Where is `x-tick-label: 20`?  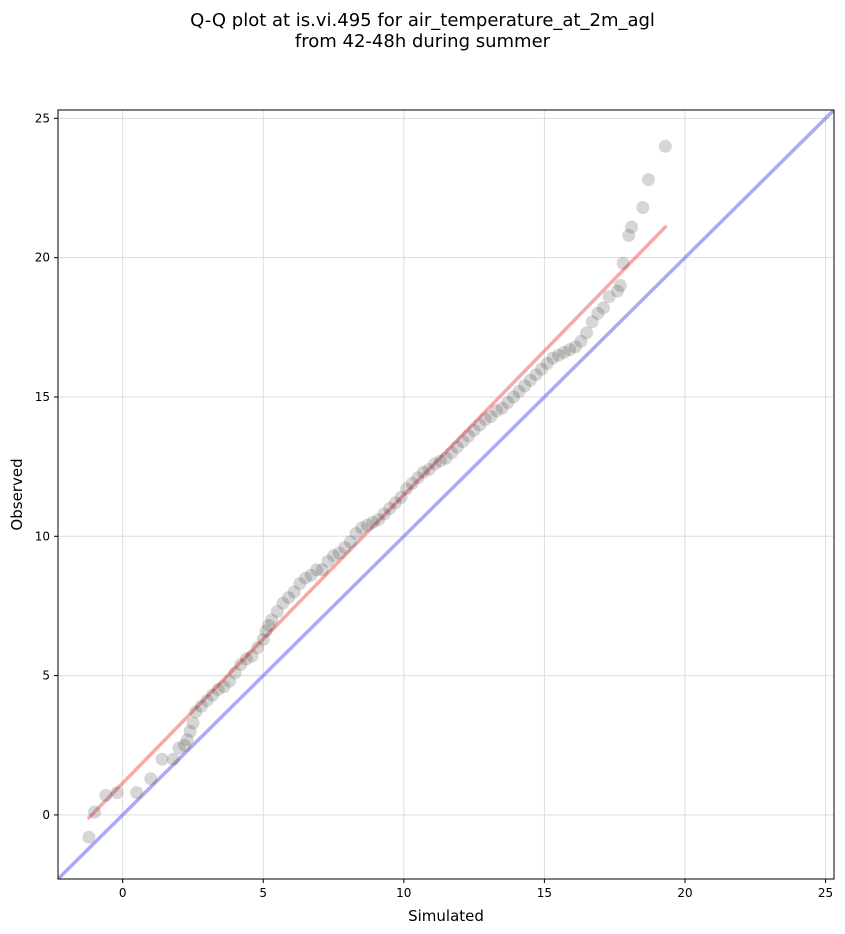 x-tick-label: 20 is located at coordinates (684, 893).